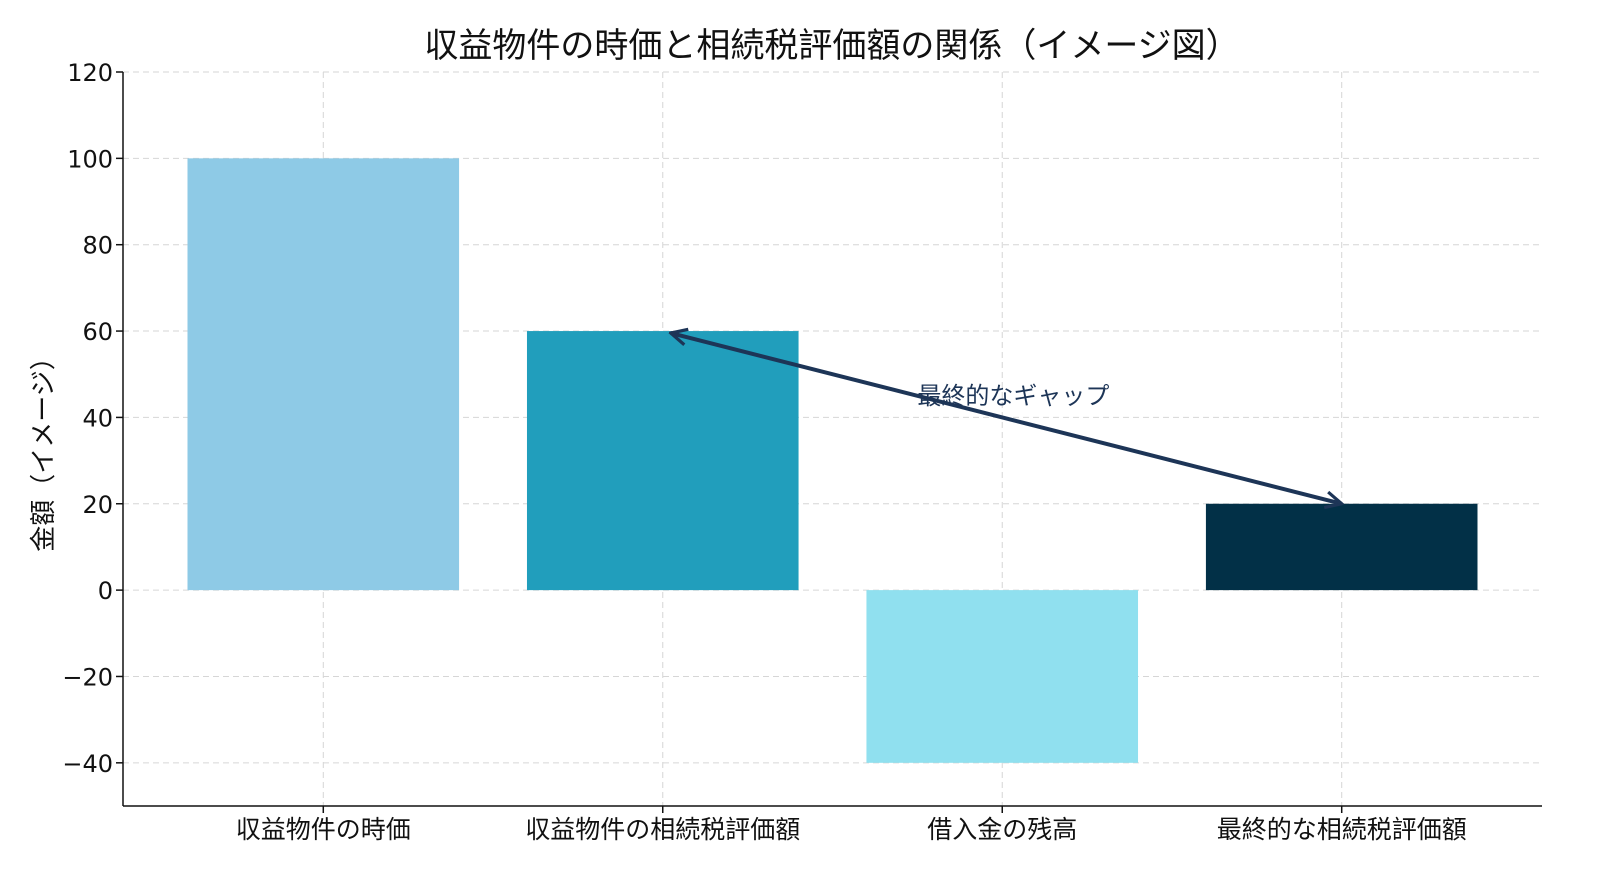  Describe the element at coordinates (662, 829) in the screenshot. I see `x-tick-label: 収益物件の相続税評価額` at that location.